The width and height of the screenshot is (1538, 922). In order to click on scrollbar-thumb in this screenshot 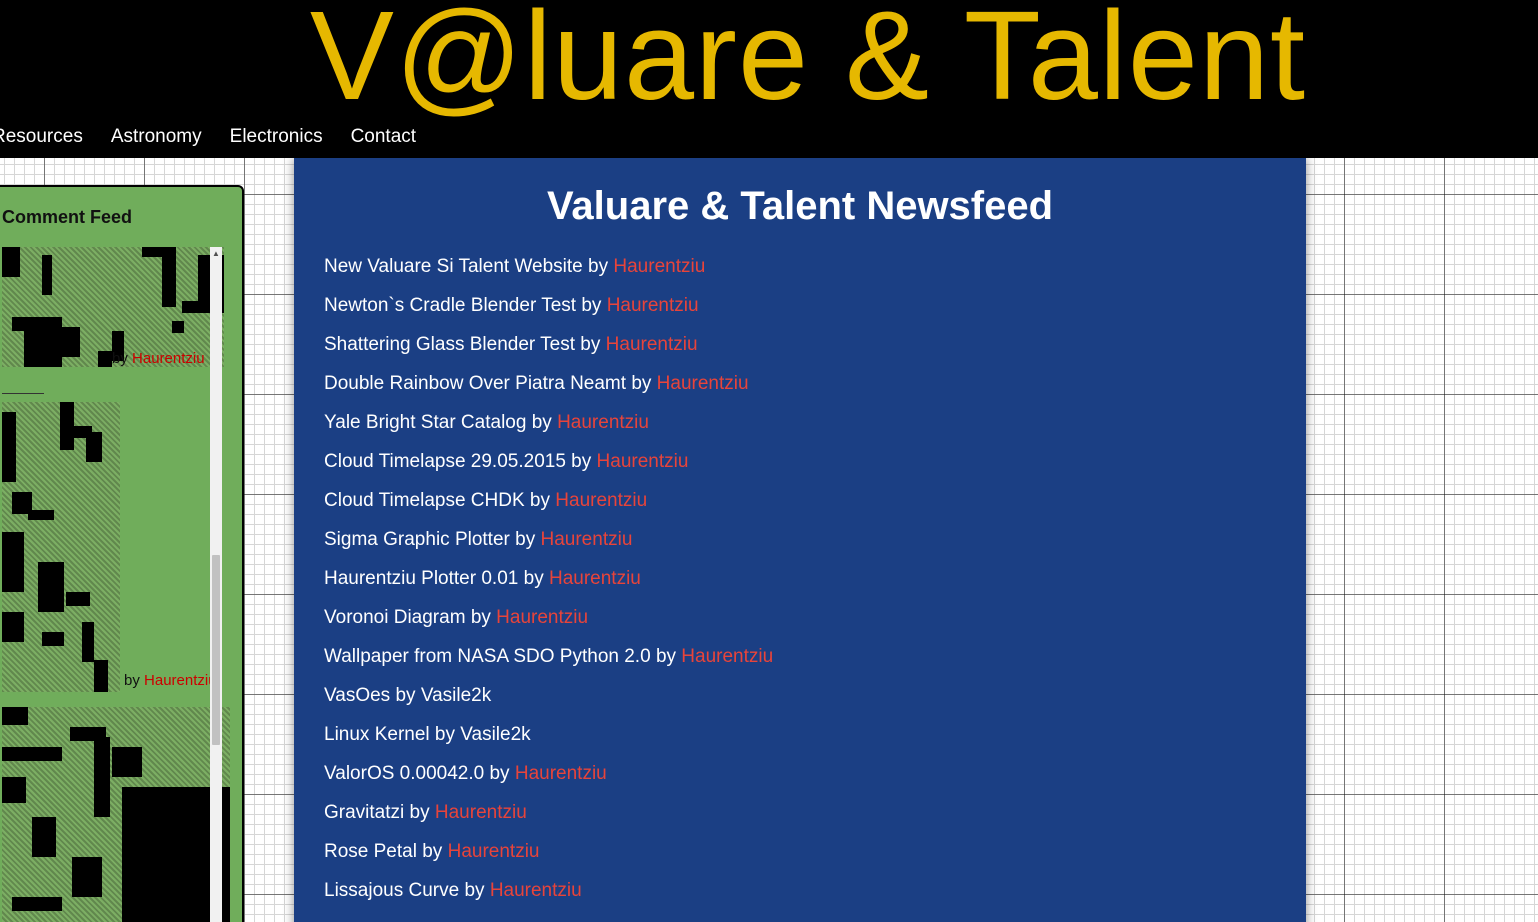, I will do `click(216, 650)`.